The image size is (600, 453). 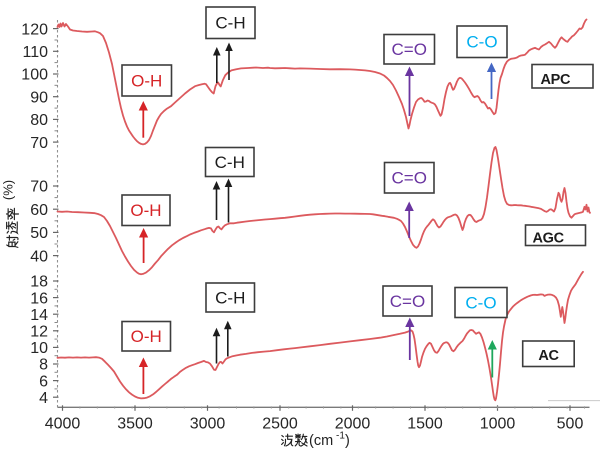 What do you see at coordinates (39, 315) in the screenshot?
I see `svg-text: 14` at bounding box center [39, 315].